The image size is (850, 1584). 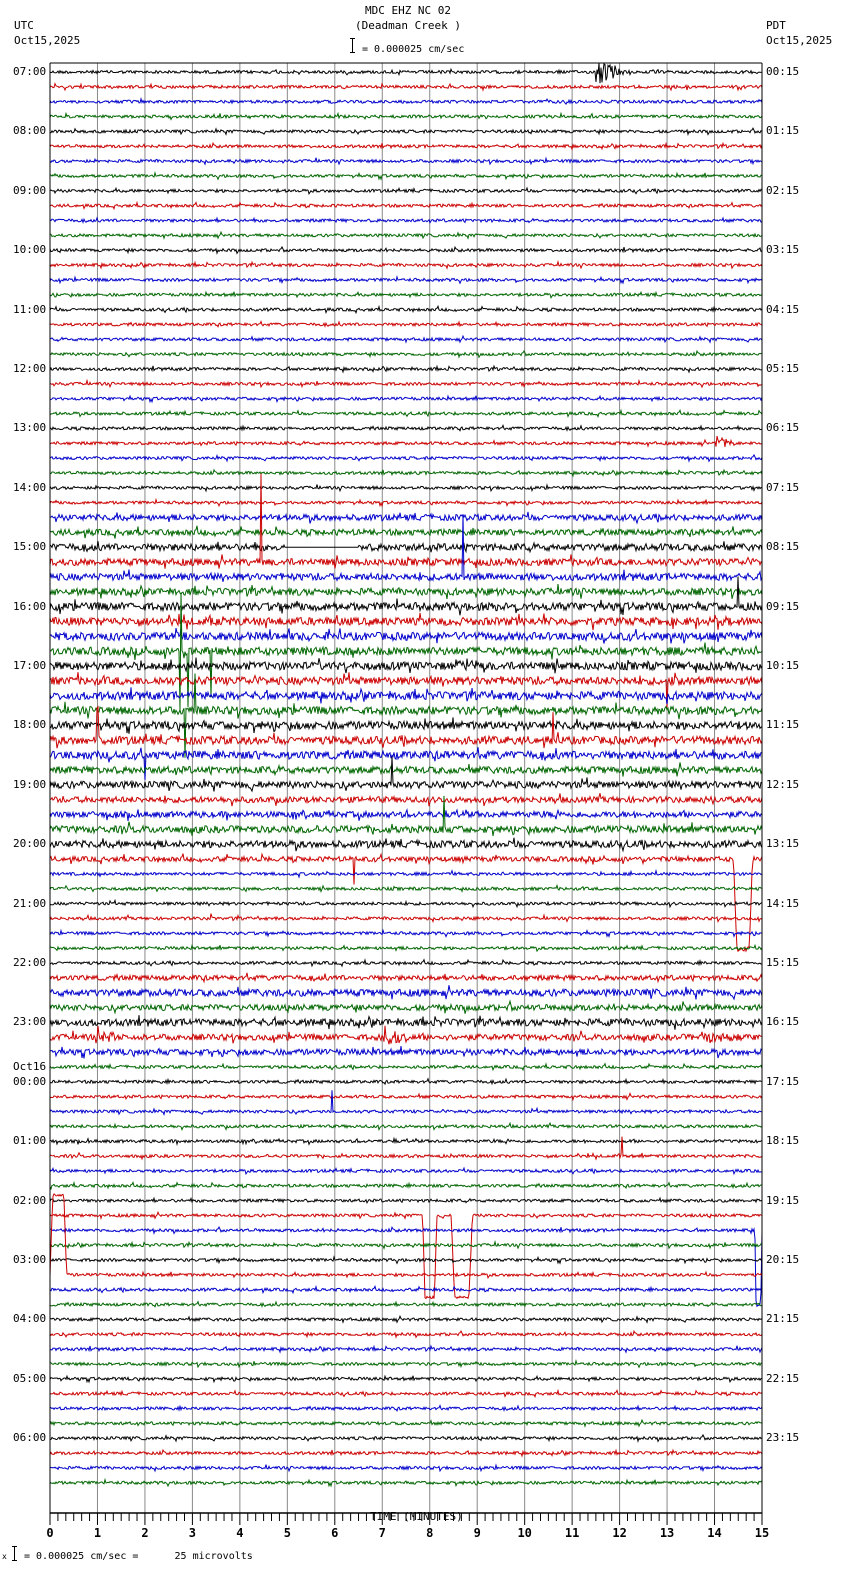 What do you see at coordinates (619, 1533) in the screenshot?
I see `x-tick-label: 12` at bounding box center [619, 1533].